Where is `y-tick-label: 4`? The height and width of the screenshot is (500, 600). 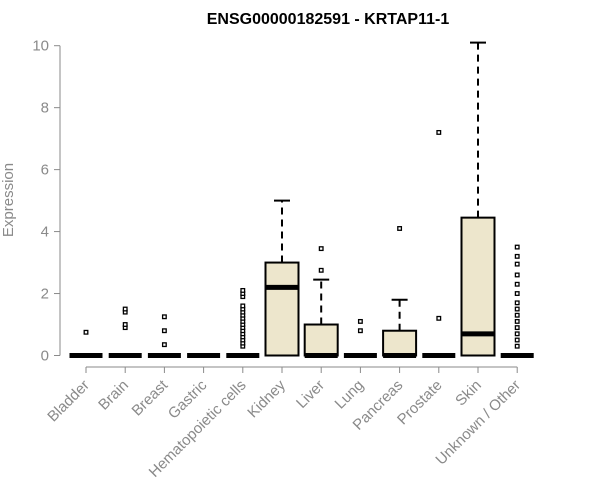
y-tick-label: 4 is located at coordinates (45, 232).